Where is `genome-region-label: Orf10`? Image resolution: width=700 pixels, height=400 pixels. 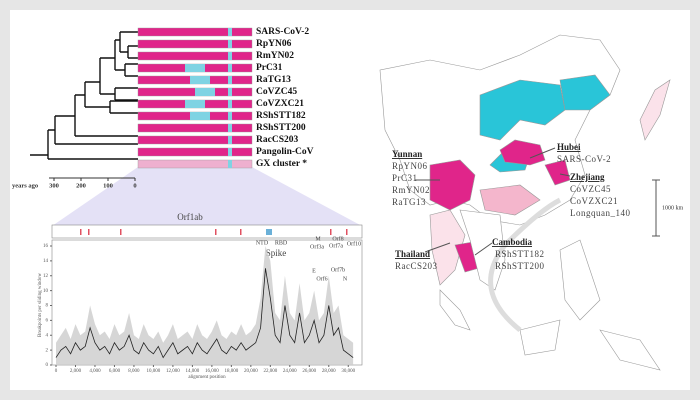
genome-region-label: Orf10 is located at coordinates (354, 243).